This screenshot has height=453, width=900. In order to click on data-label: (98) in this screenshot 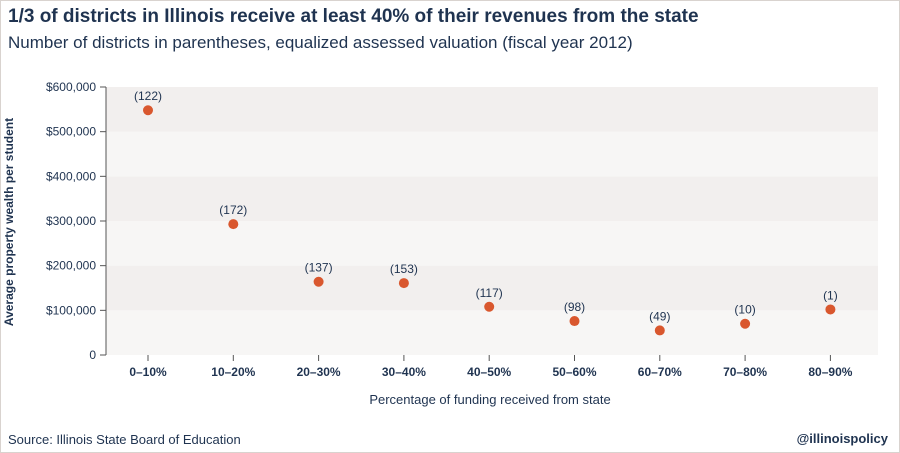, I will do `click(574, 307)`.